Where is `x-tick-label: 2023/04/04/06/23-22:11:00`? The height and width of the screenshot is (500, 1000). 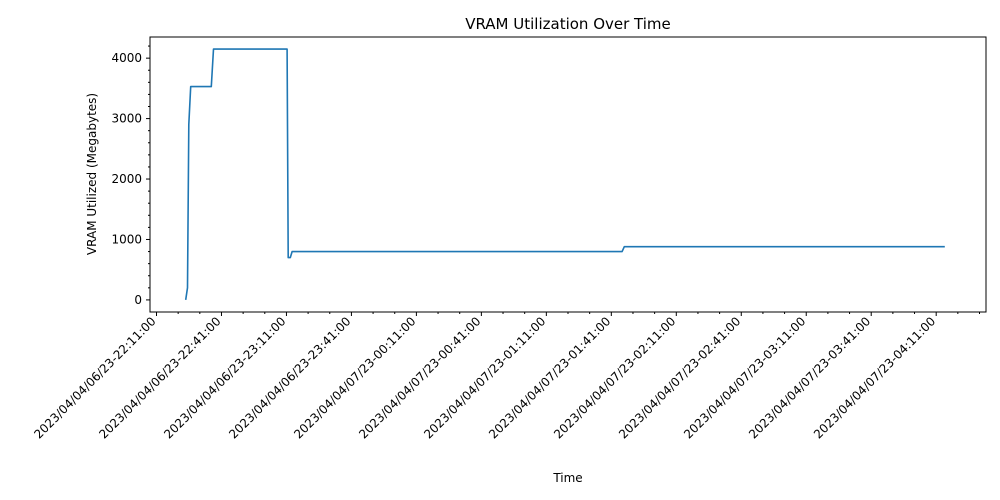
x-tick-label: 2023/04/04/06/23-22:11:00 is located at coordinates (94, 377).